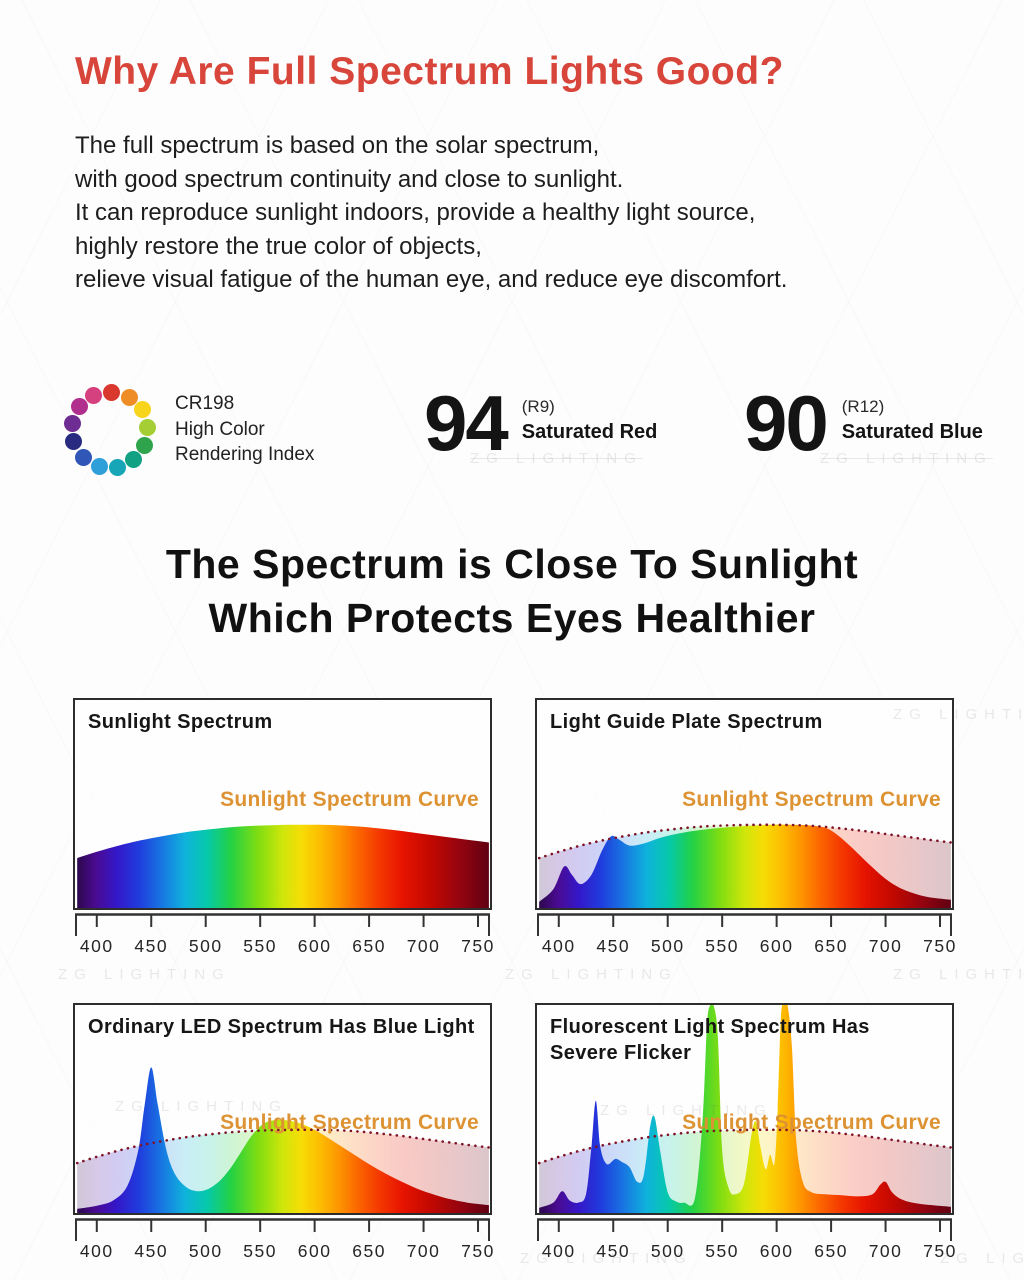 This screenshot has height=1280, width=1024. I want to click on section-heading-line1: The Spectrum is Close To Sunlight, so click(512, 564).